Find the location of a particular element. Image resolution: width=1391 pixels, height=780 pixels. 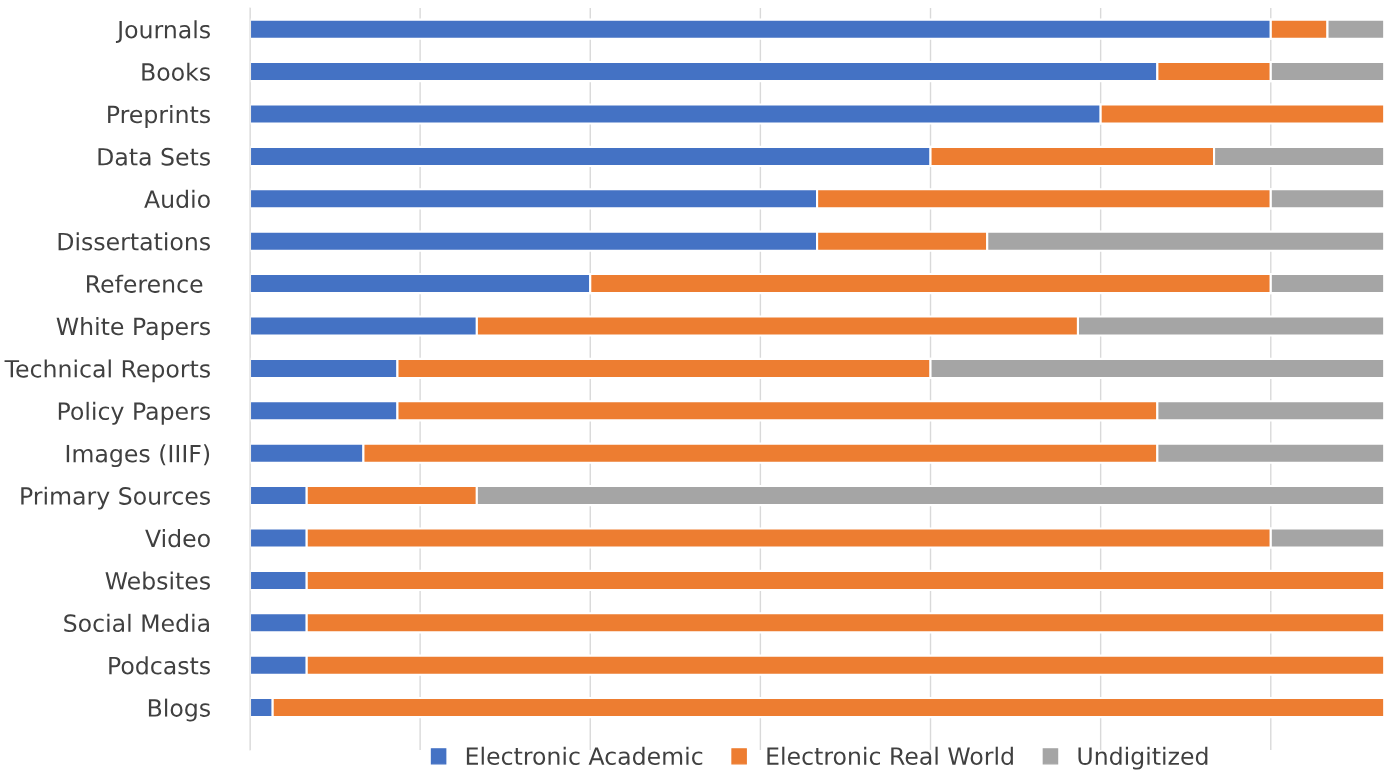

y-tick-label: Audio is located at coordinates (177, 199).